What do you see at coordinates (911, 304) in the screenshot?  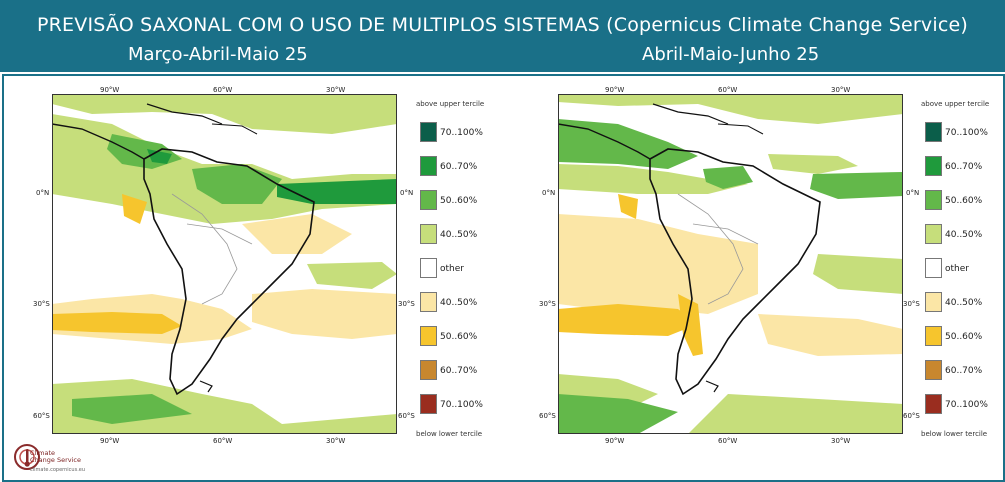 I see `lat-tick-30s-right-right: 30°S` at bounding box center [911, 304].